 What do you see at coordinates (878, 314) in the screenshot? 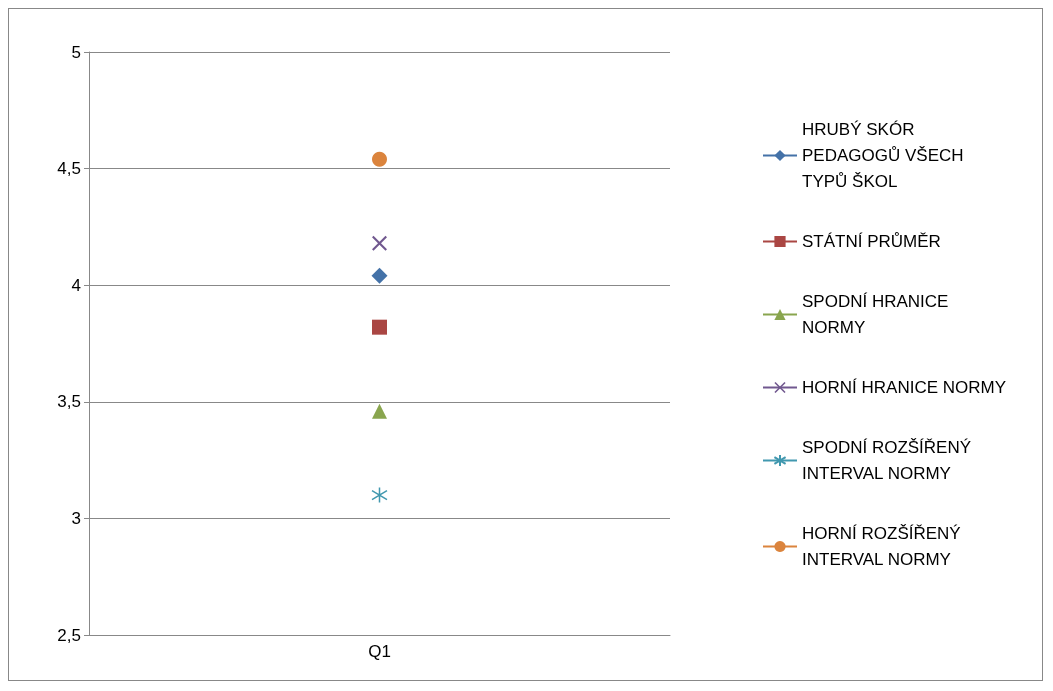
I see `legend-label: SPODNÍ HRANICE NORMY` at bounding box center [878, 314].